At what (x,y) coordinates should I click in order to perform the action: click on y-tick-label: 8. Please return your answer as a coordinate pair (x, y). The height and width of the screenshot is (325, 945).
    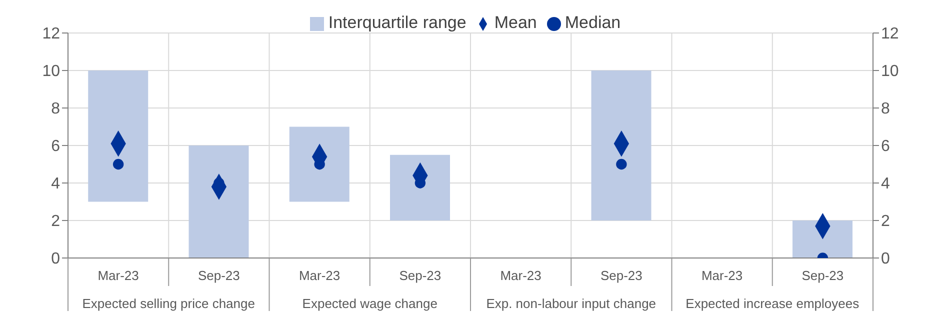
    Looking at the image, I should click on (55, 109).